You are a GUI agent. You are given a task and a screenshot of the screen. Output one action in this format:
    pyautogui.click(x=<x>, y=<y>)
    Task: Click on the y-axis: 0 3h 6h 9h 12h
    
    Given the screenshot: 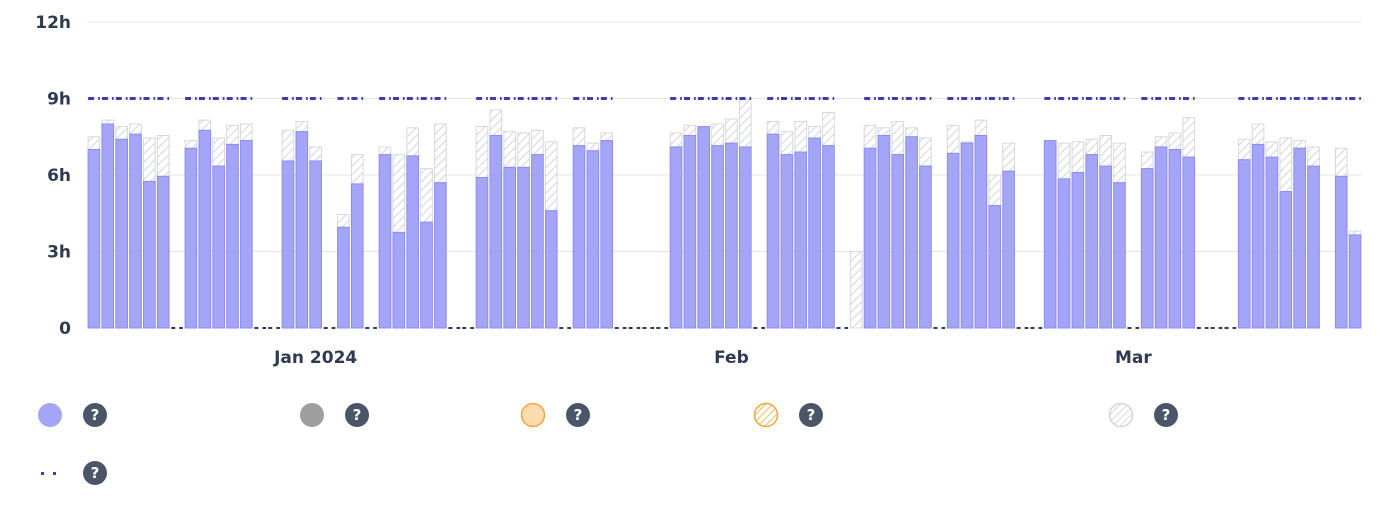 What is the action you would take?
    pyautogui.click(x=53, y=176)
    